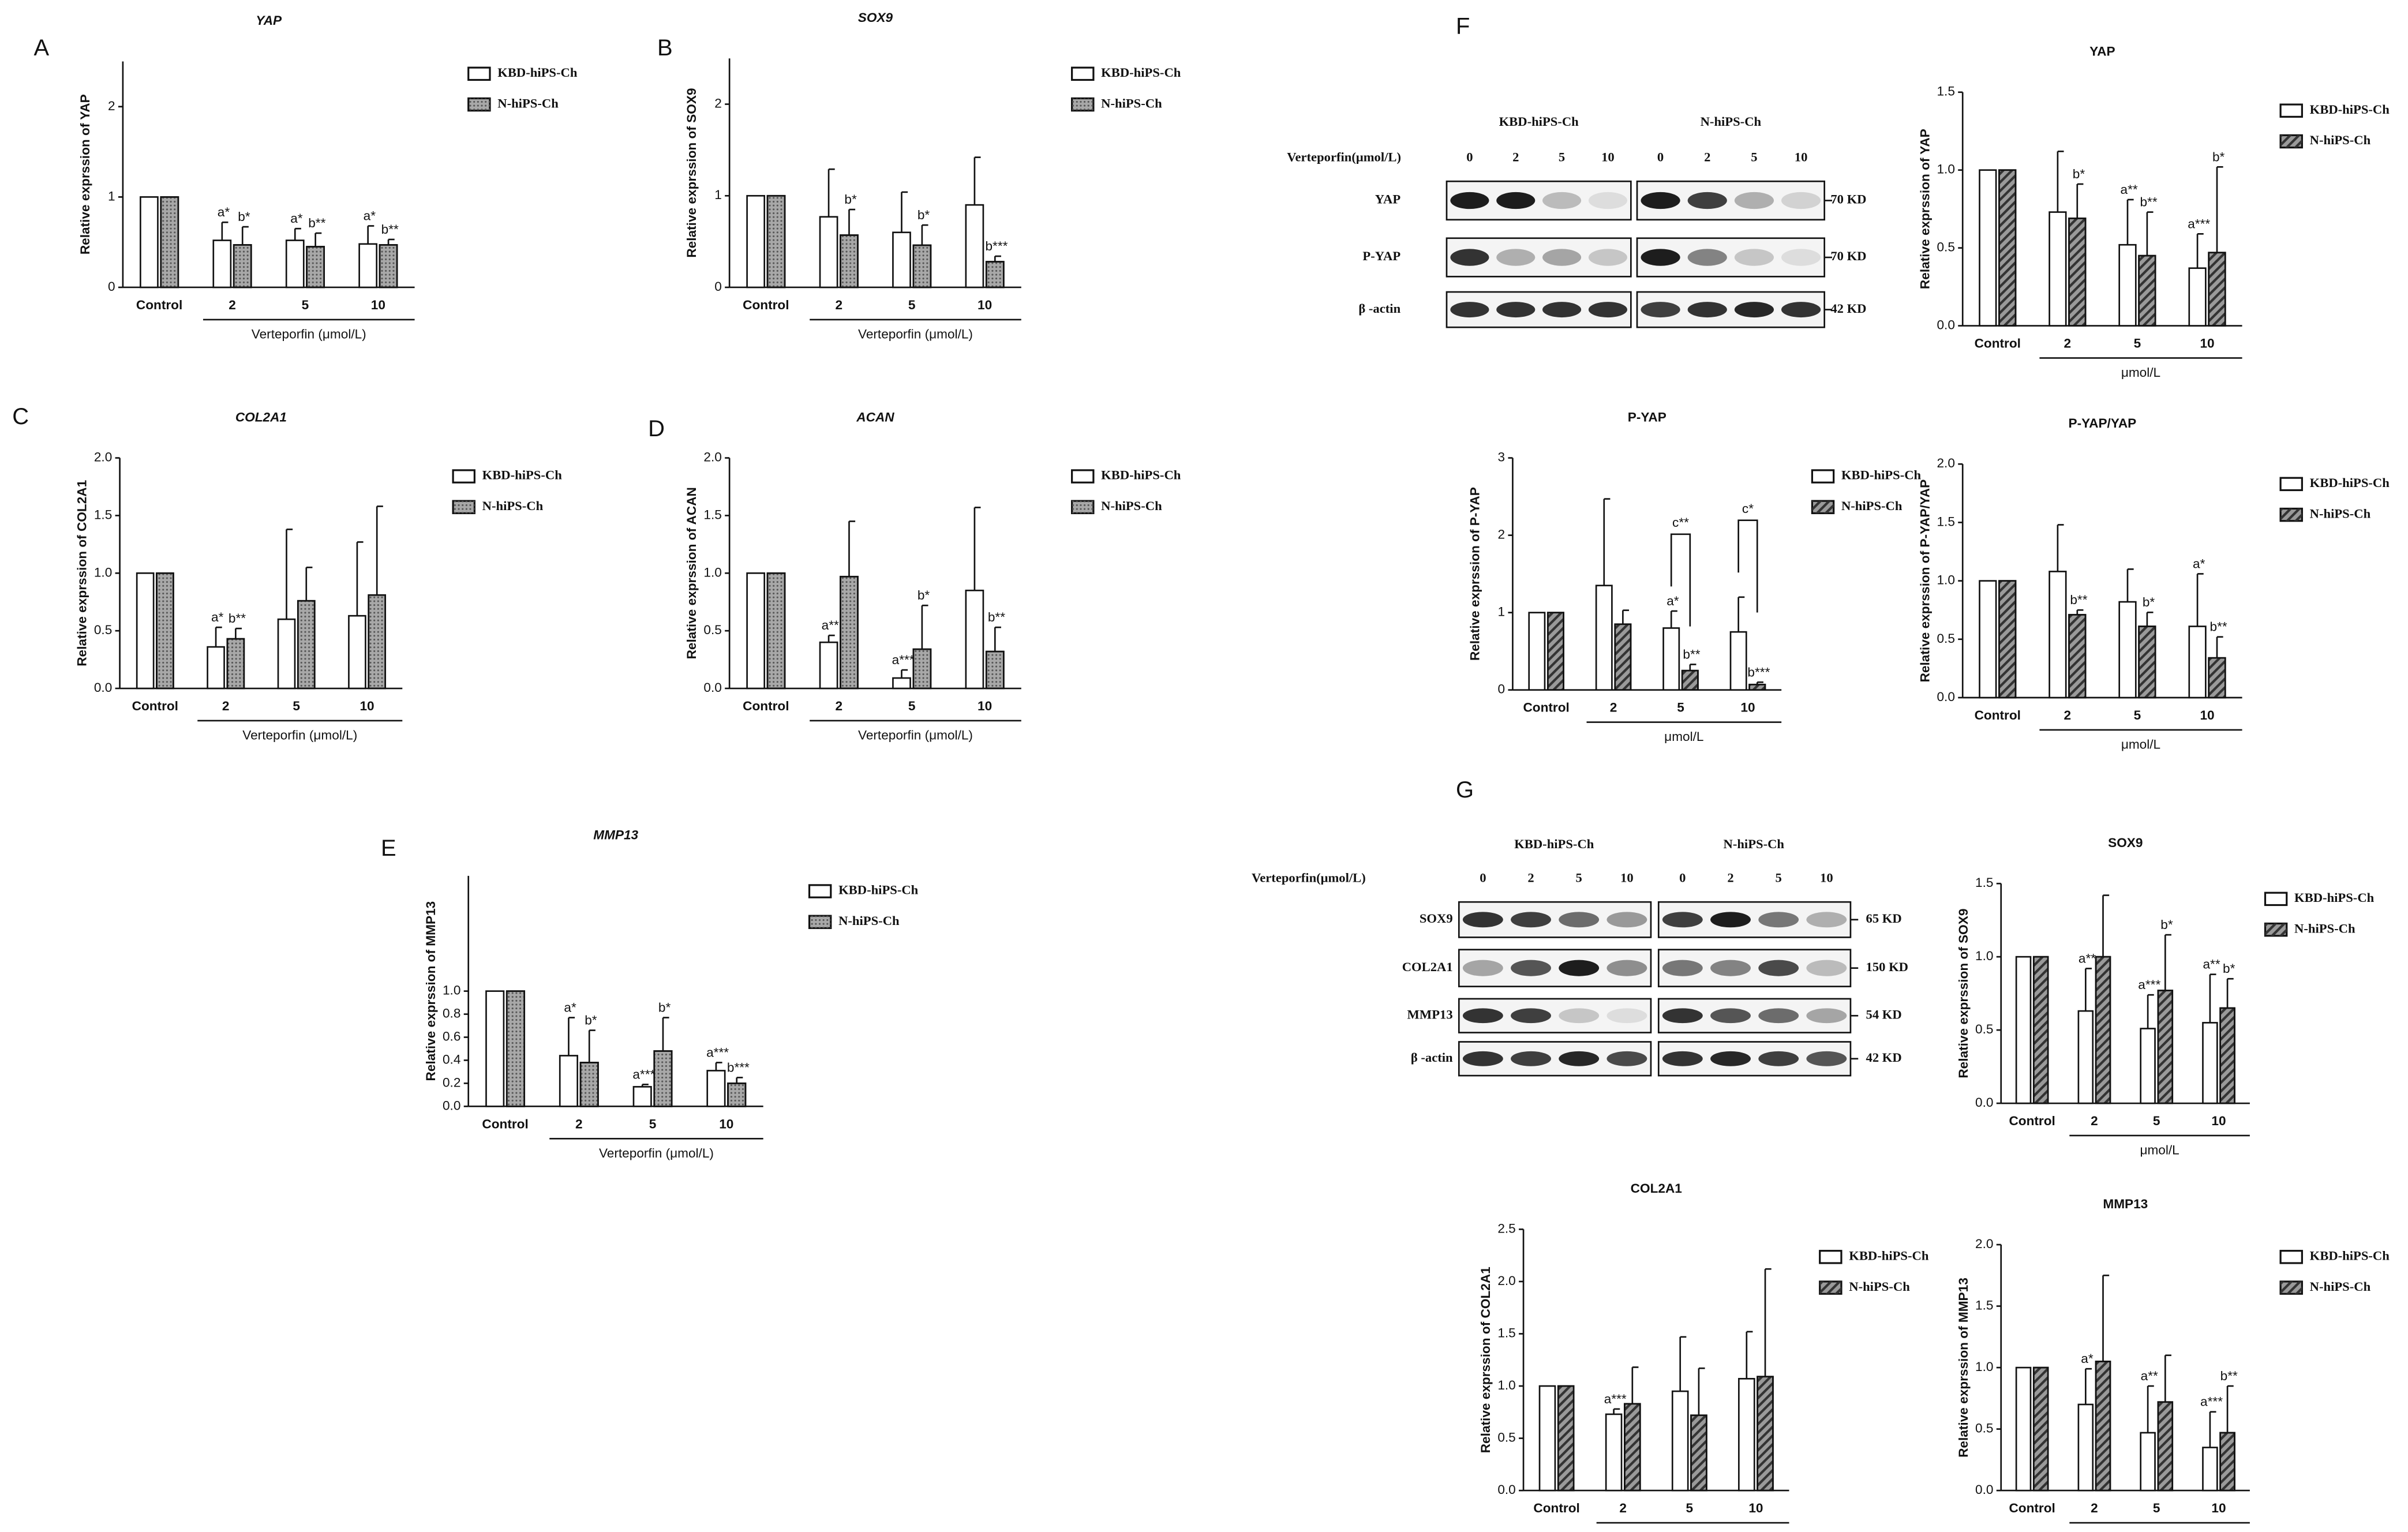 The height and width of the screenshot is (1532, 2408). Describe the element at coordinates (217, 617) in the screenshot. I see `significance-label: a*` at that location.